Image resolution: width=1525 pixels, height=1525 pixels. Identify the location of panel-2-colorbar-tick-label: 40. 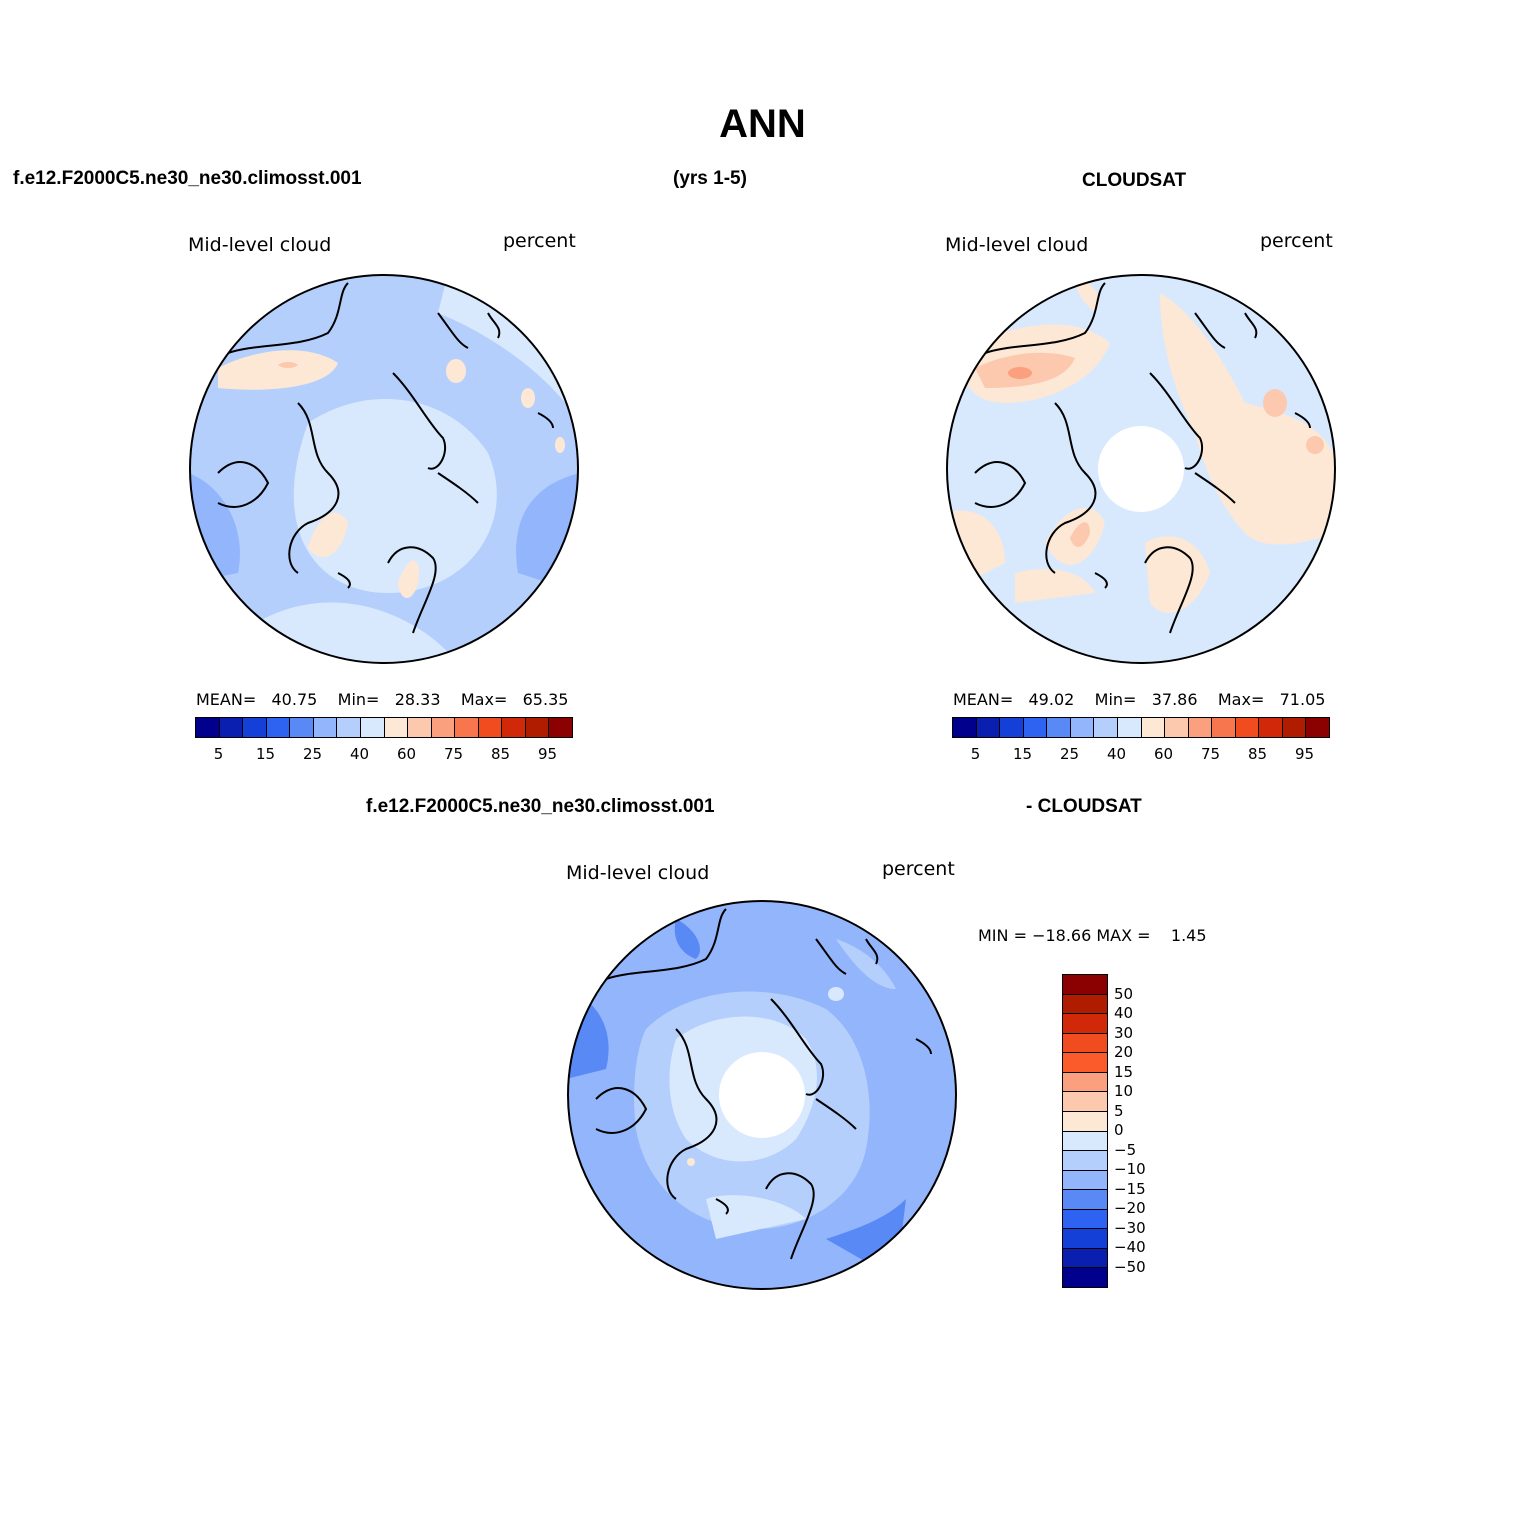
(1116, 754).